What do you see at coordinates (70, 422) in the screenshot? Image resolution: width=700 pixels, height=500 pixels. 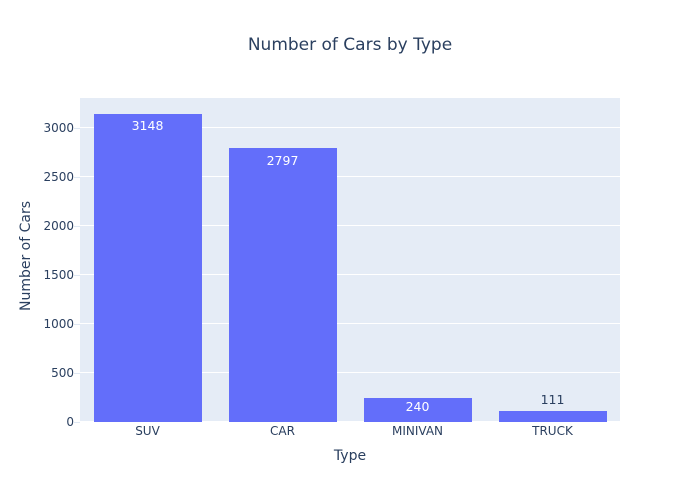 I see `y-tick-label: 0` at bounding box center [70, 422].